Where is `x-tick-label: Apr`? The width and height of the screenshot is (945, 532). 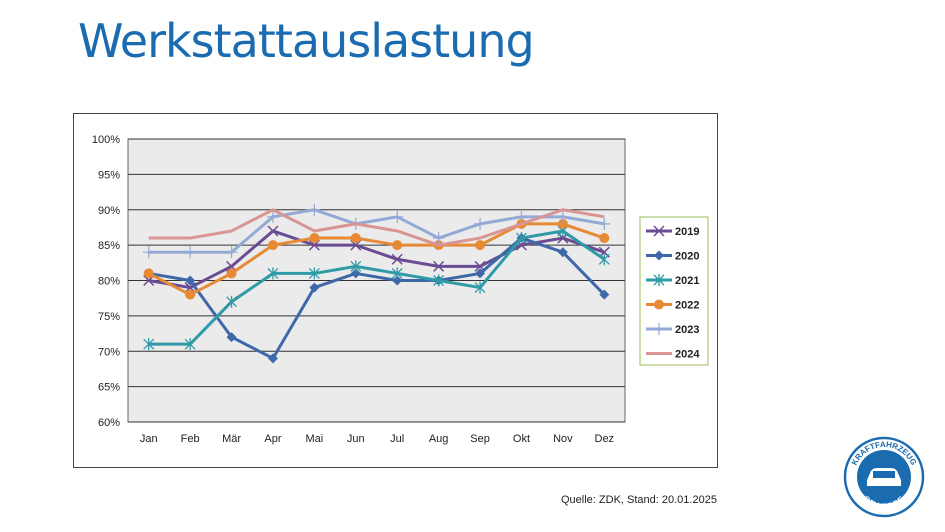 x-tick-label: Apr is located at coordinates (272, 439).